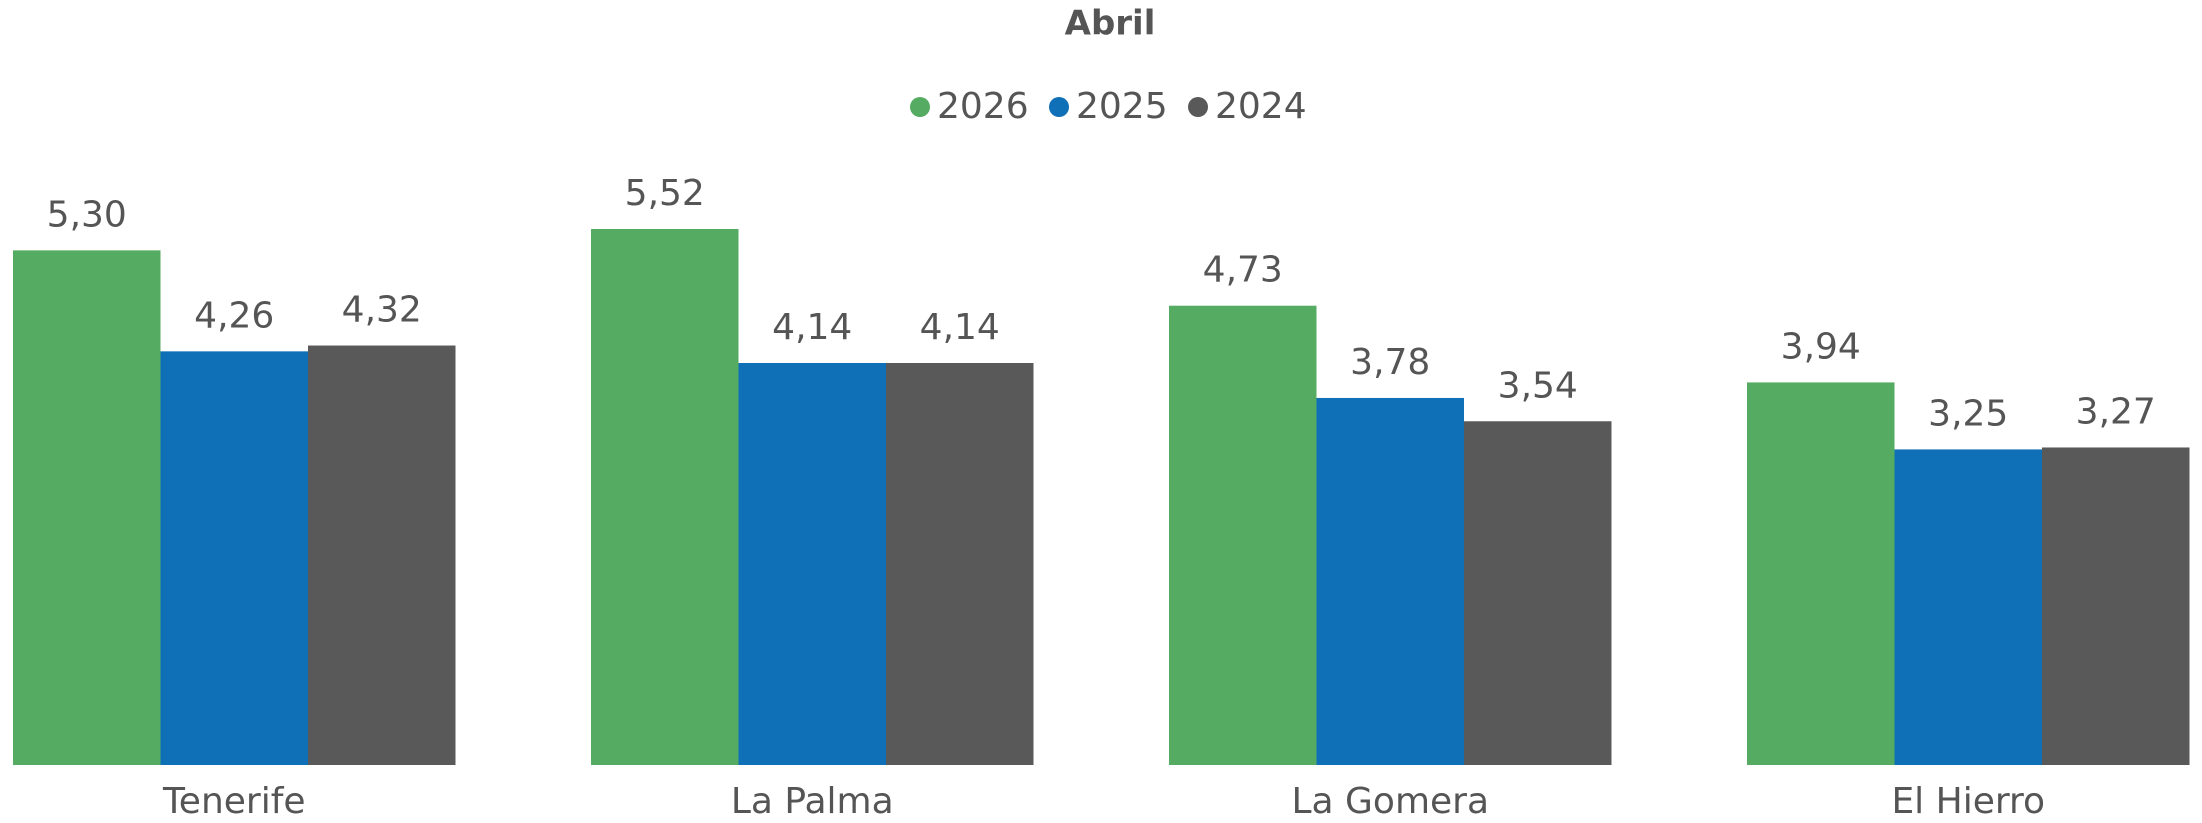 Image resolution: width=2202 pixels, height=823 pixels. Describe the element at coordinates (1122, 106) in the screenshot. I see `legend-label: 2025` at that location.